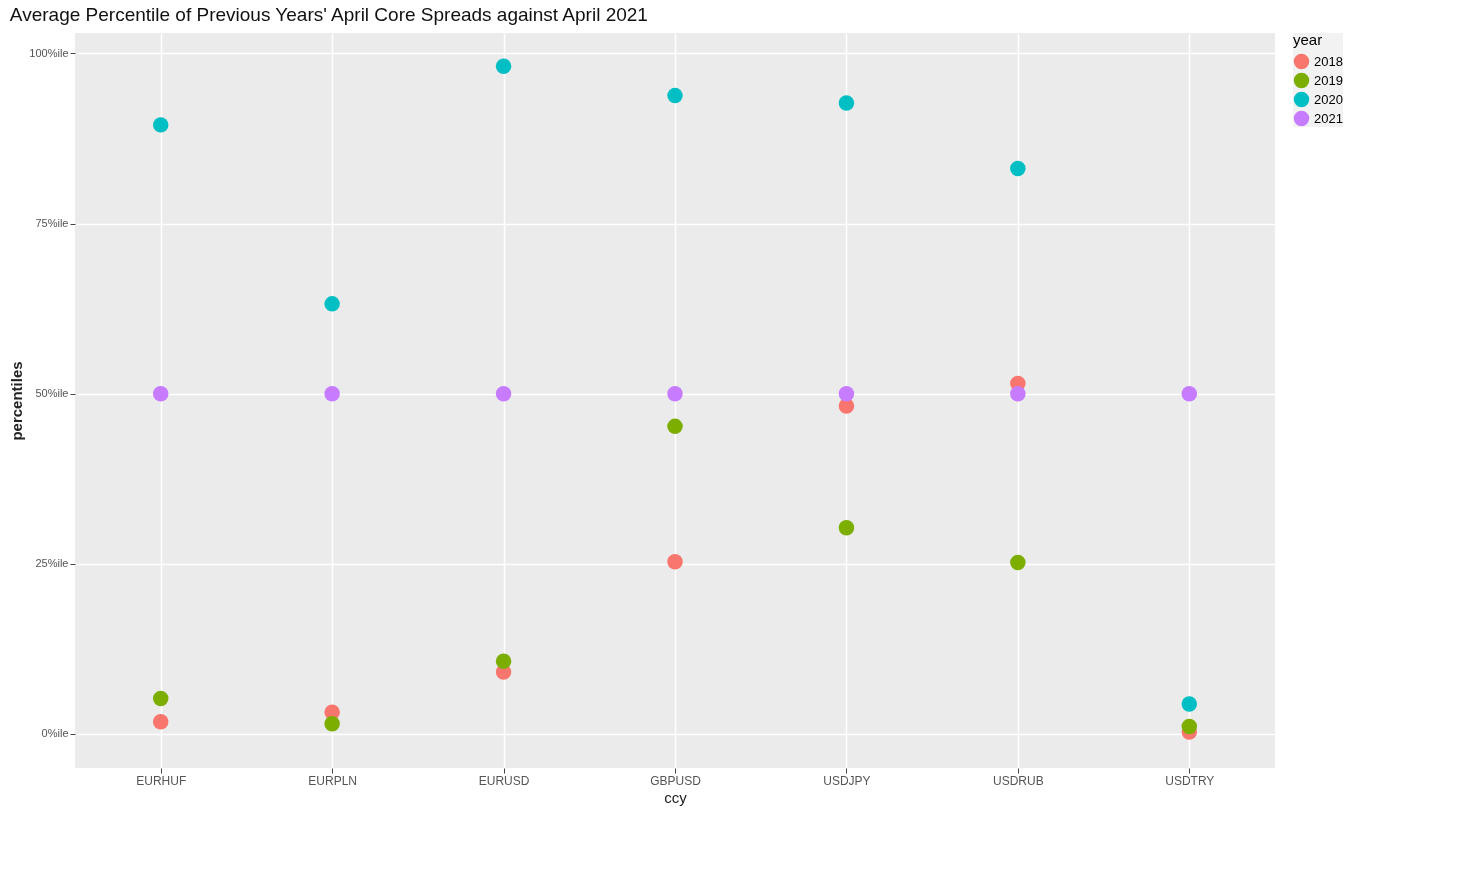 This screenshot has height=872, width=1466. I want to click on y-tick-label: 50%ile, so click(52, 393).